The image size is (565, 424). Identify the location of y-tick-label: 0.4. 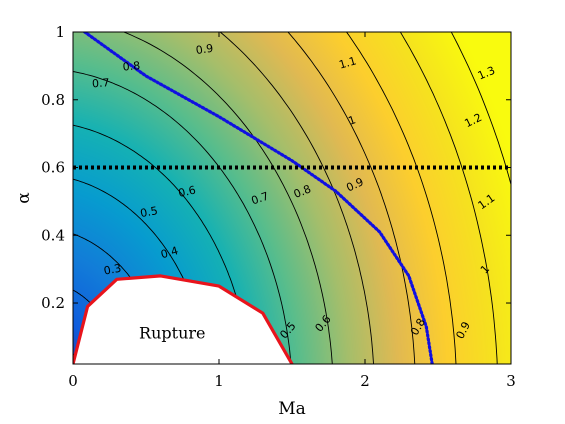
(53, 235).